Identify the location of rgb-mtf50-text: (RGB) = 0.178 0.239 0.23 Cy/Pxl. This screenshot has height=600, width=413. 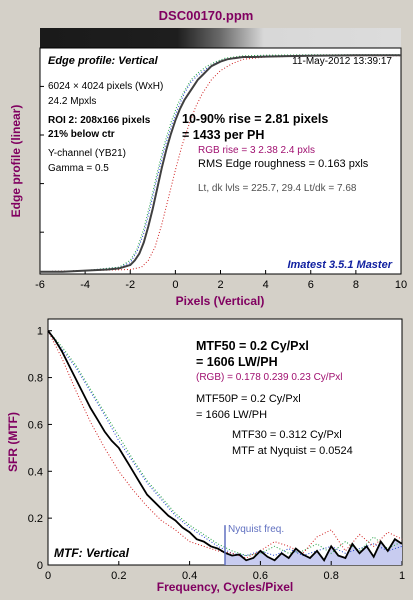
(269, 377).